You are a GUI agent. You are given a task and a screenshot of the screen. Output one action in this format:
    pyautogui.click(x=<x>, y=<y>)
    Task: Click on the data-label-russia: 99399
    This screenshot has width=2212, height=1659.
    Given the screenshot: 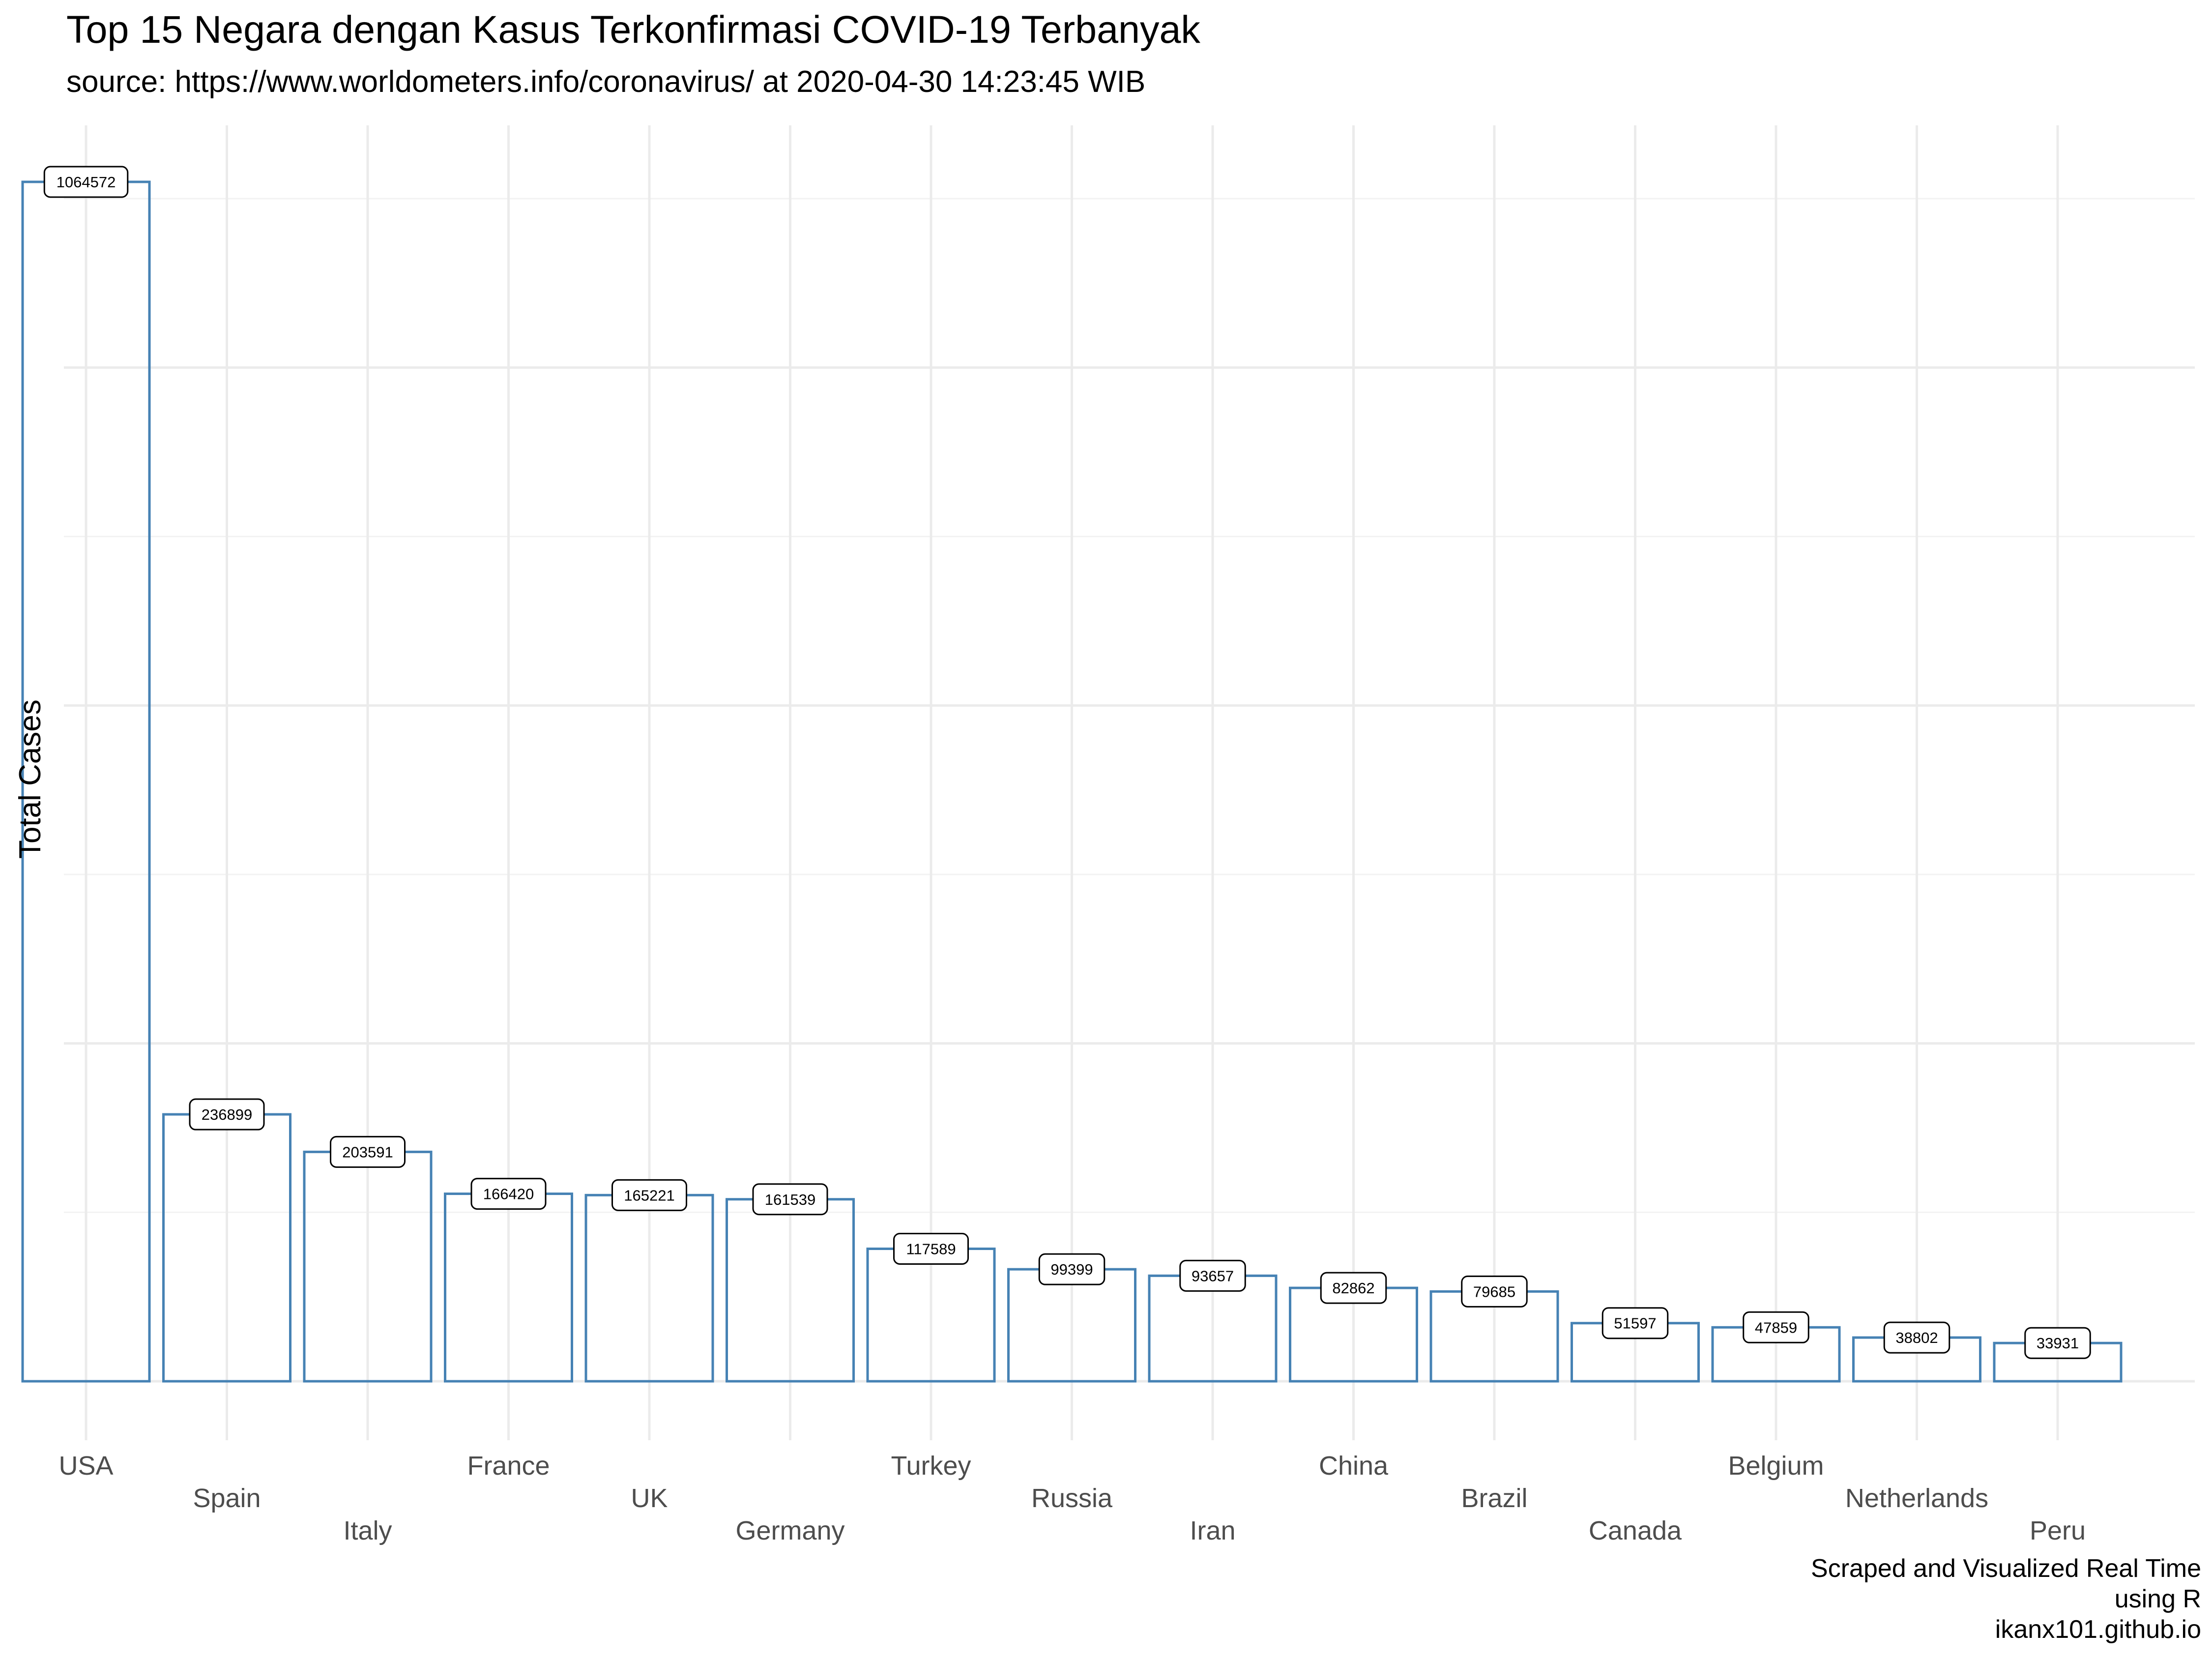 What is the action you would take?
    pyautogui.click(x=1072, y=1269)
    